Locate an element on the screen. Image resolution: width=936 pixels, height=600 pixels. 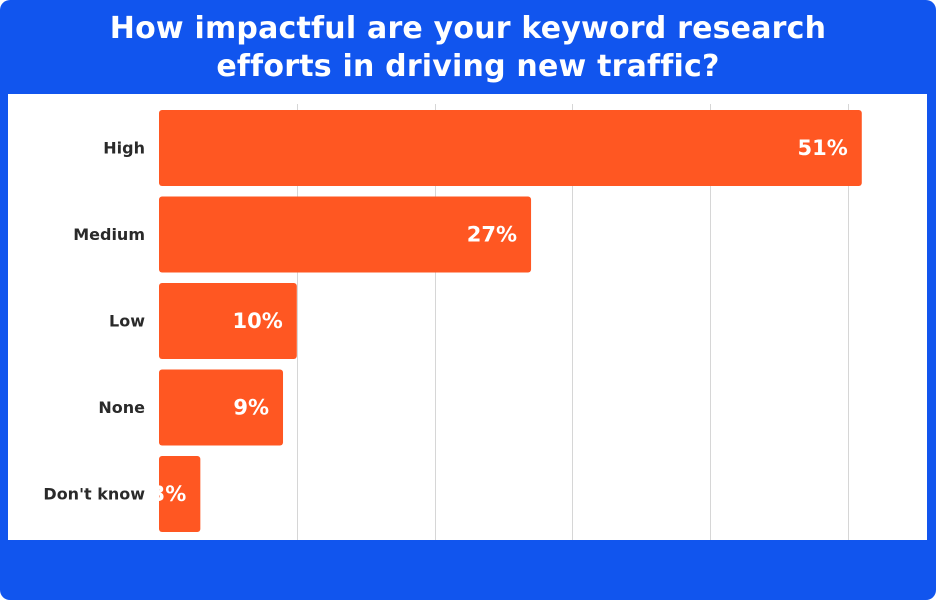
category-label: Medium is located at coordinates (109, 234).